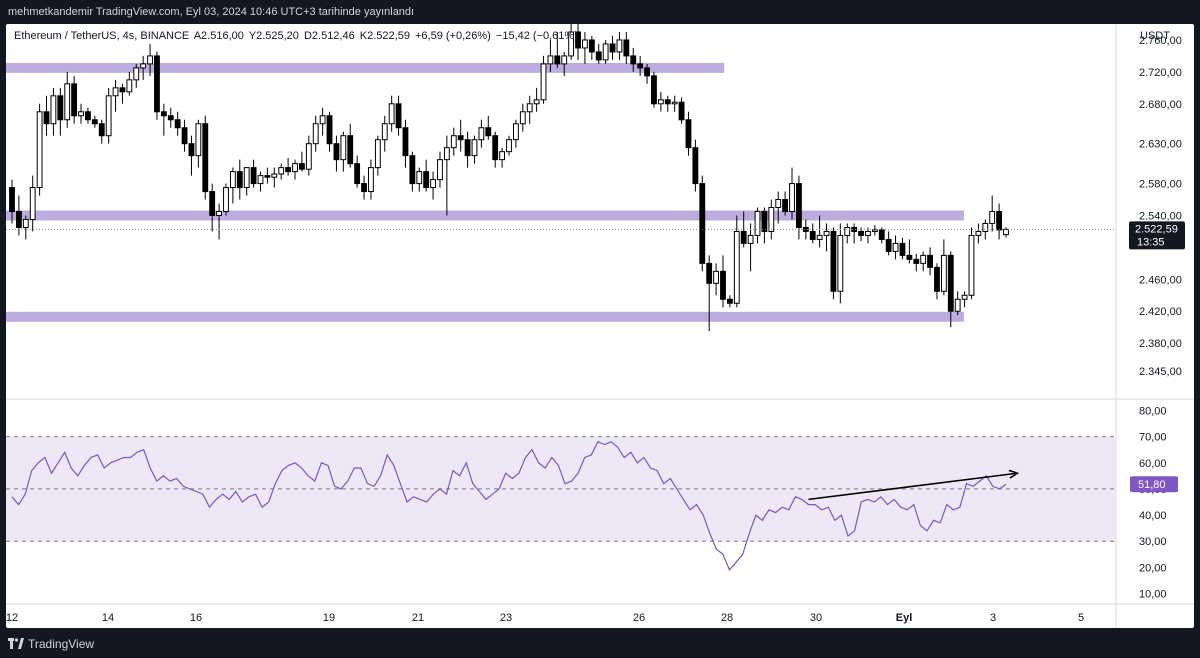 This screenshot has height=658, width=1200. What do you see at coordinates (1160, 344) in the screenshot?
I see `price-tick-label: 2.380,00` at bounding box center [1160, 344].